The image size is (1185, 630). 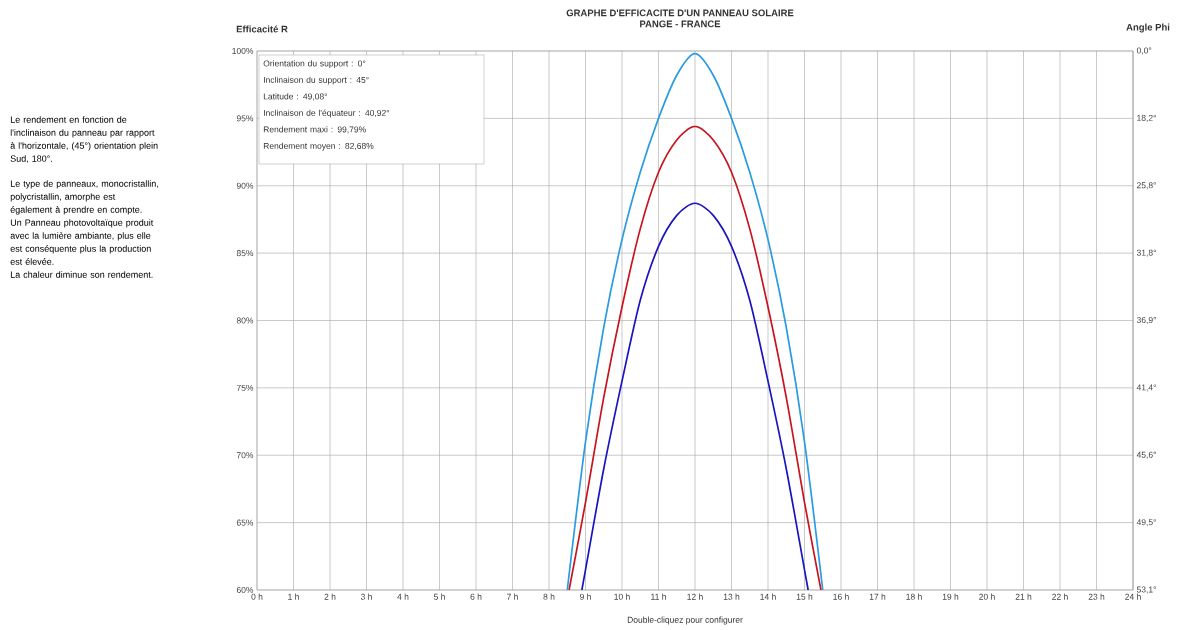 What do you see at coordinates (245, 118) in the screenshot?
I see `y-tick-label: 95%` at bounding box center [245, 118].